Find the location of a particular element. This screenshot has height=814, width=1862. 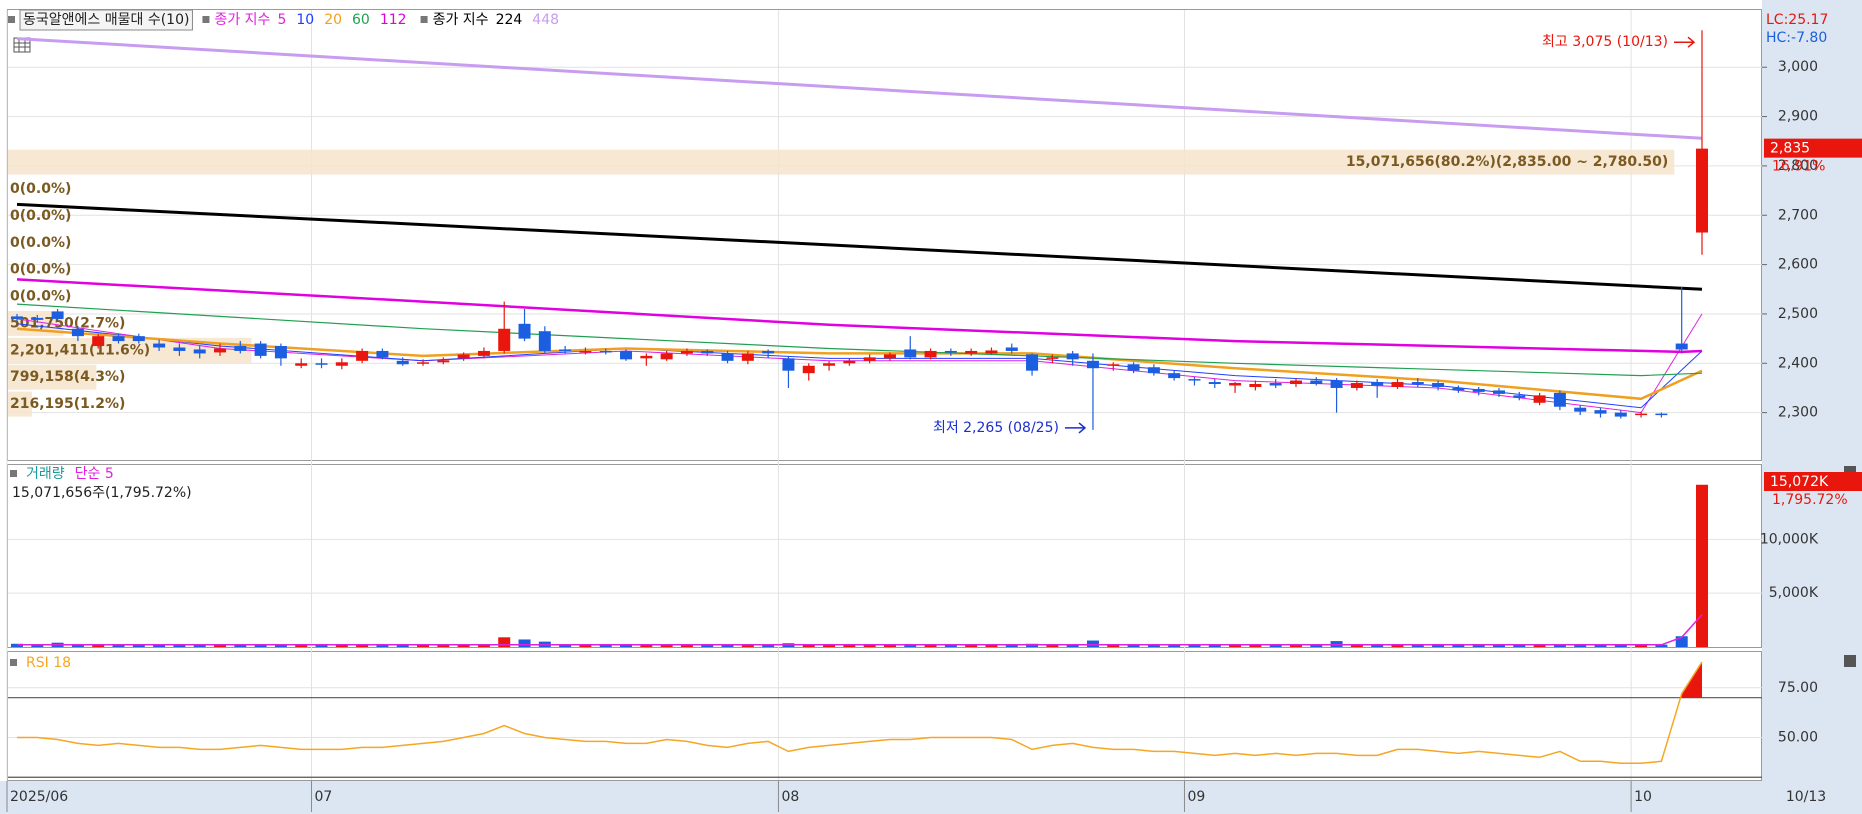

chart-title: 동국알앤에스 매물대 수(10) is located at coordinates (106, 20).